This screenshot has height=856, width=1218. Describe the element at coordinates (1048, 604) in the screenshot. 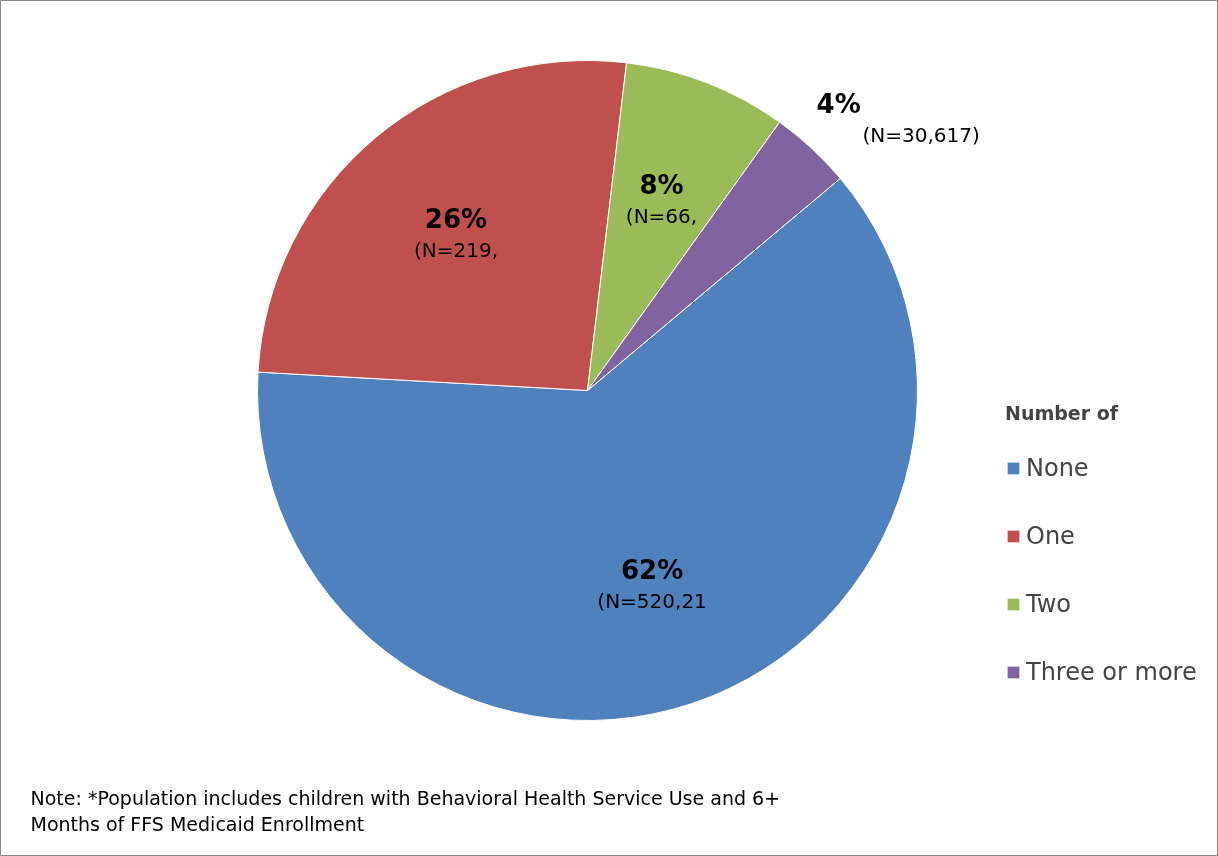

I see `legend-label: Two` at that location.